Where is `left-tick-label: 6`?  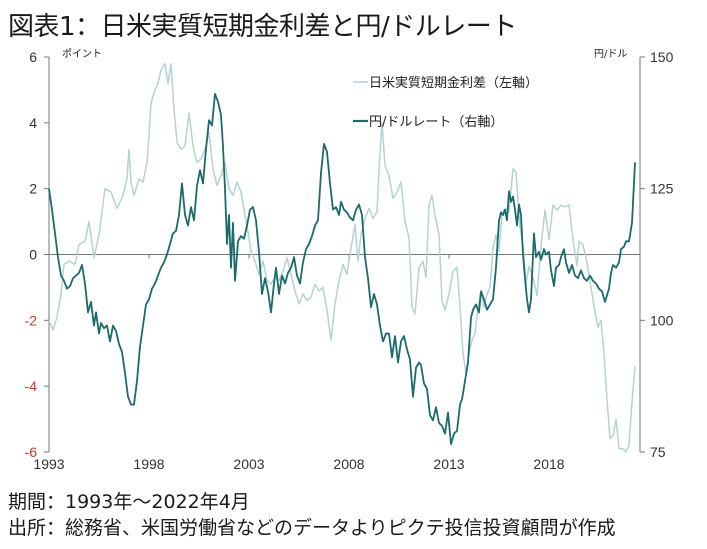
left-tick-label: 6 is located at coordinates (33, 57).